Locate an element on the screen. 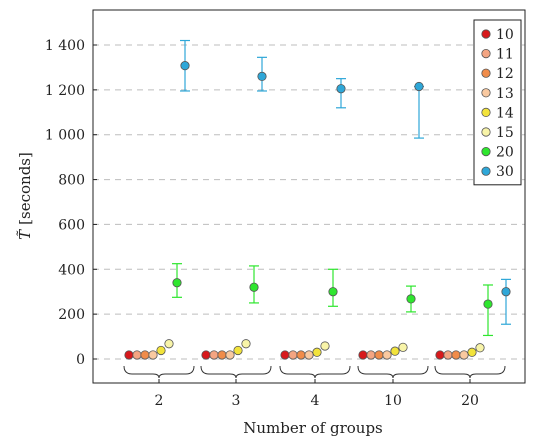  legend-label: 14 is located at coordinates (505, 113).